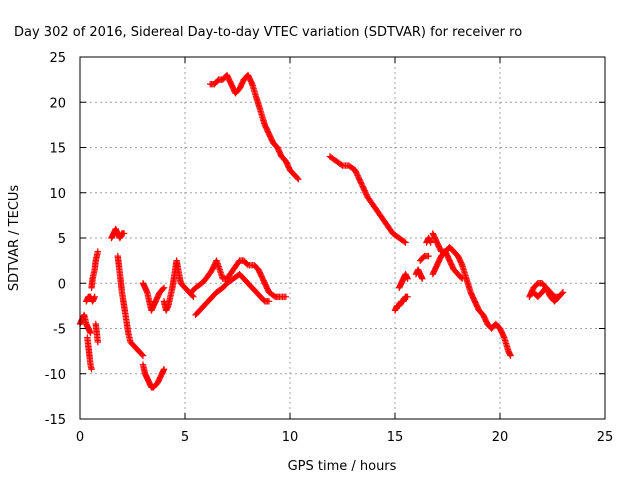  What do you see at coordinates (57, 149) in the screenshot?
I see `y-tick-label: 15` at bounding box center [57, 149].